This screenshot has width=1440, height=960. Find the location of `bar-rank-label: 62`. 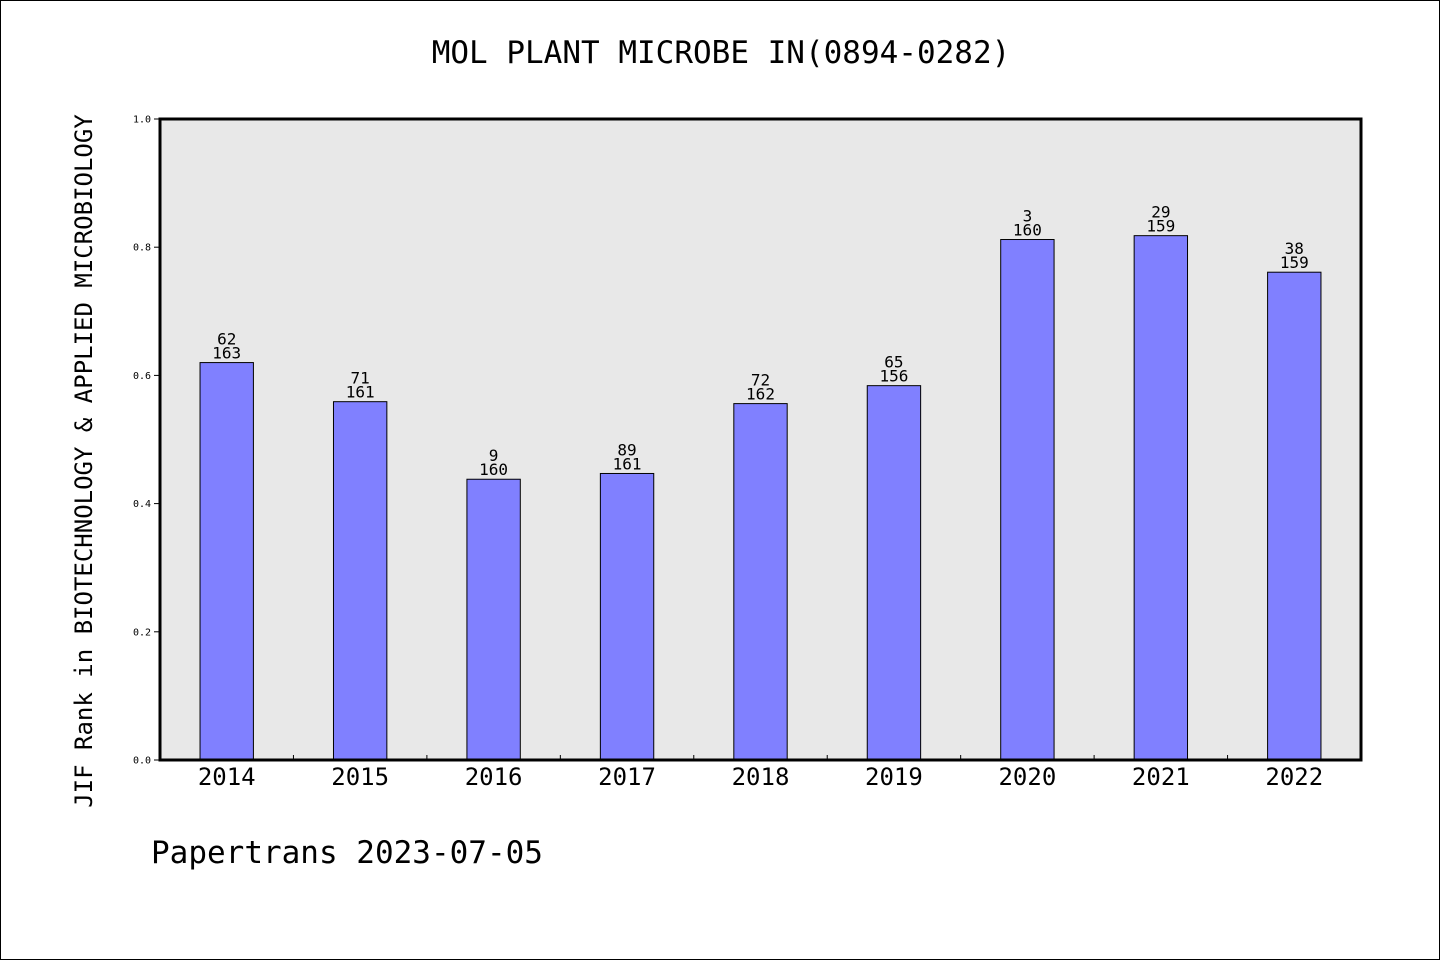

bar-rank-label: 62 is located at coordinates (226, 339).